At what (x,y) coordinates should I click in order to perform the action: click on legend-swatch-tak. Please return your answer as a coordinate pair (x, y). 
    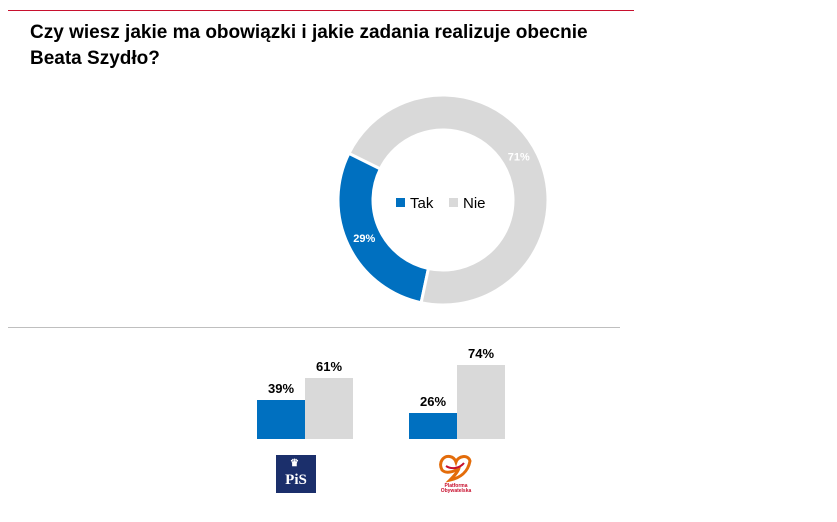
    Looking at the image, I should click on (400, 202).